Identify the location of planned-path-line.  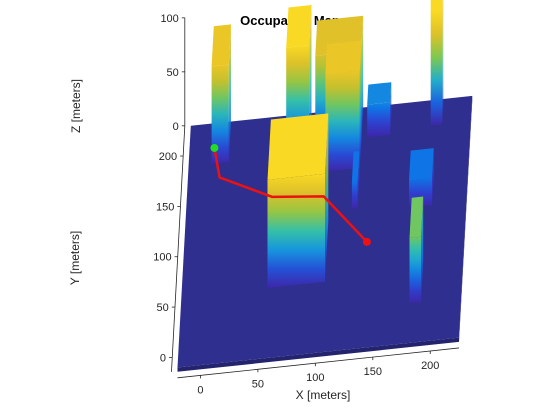
(290, 195).